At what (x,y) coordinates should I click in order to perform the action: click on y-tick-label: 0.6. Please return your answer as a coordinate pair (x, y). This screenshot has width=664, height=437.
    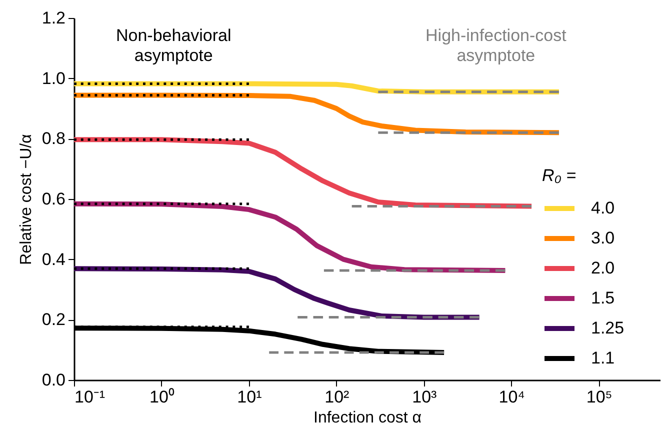
    Looking at the image, I should click on (54, 199).